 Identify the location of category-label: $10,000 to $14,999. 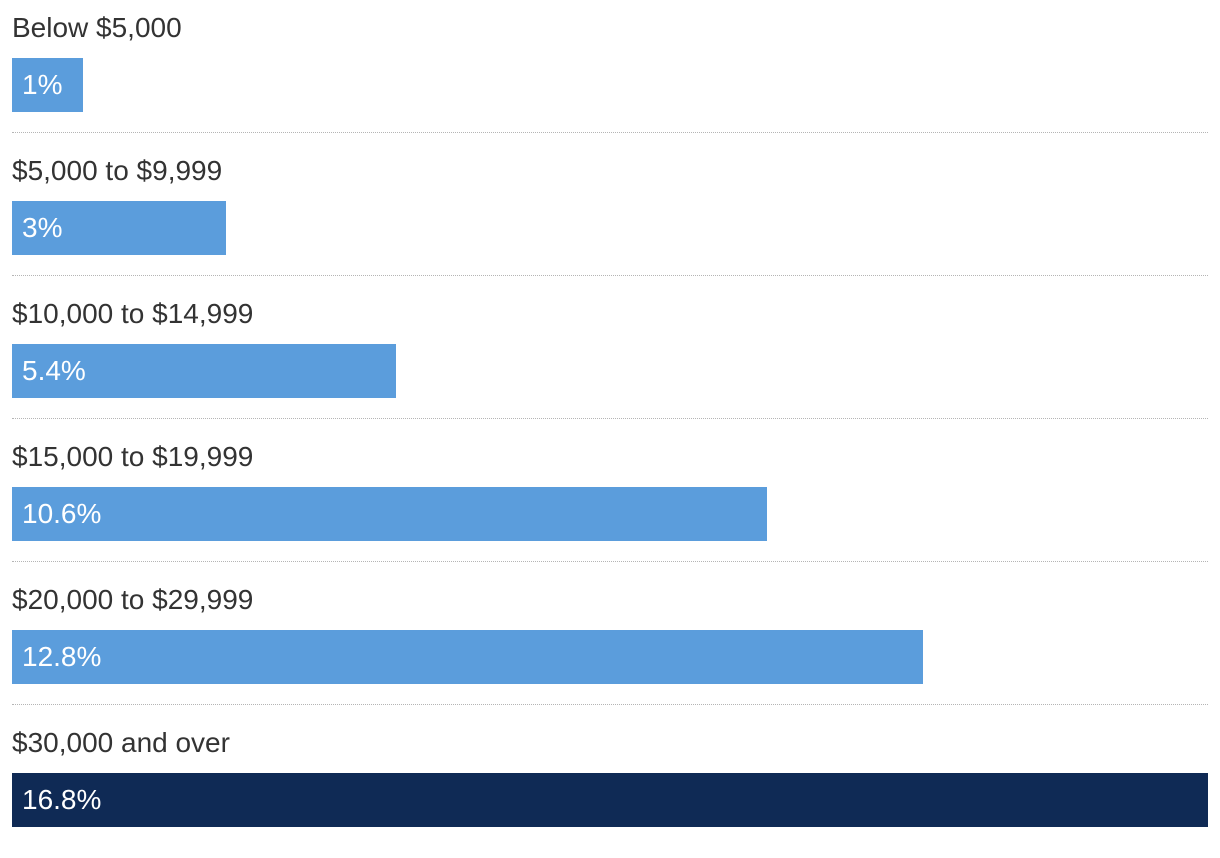
(133, 313).